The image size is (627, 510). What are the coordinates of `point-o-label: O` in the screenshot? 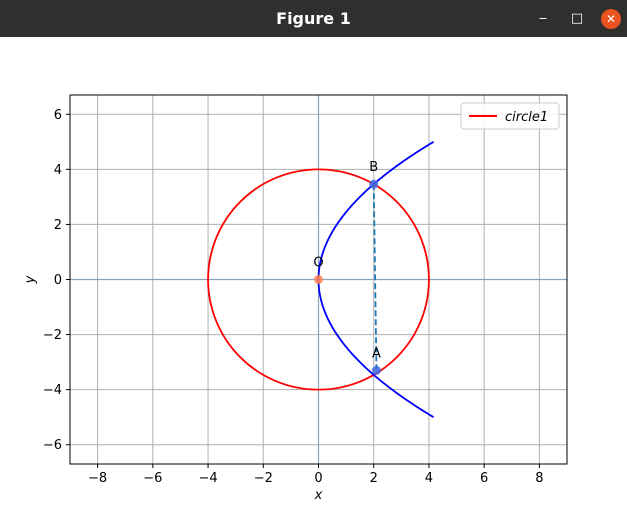 It's located at (318, 263).